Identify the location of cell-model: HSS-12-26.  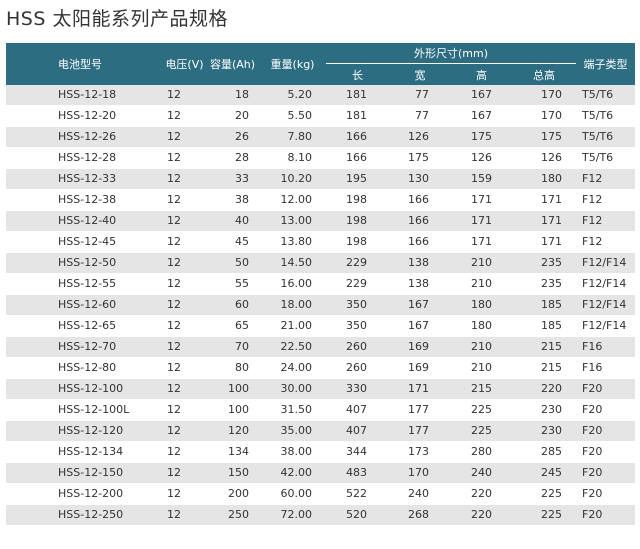
(84, 137).